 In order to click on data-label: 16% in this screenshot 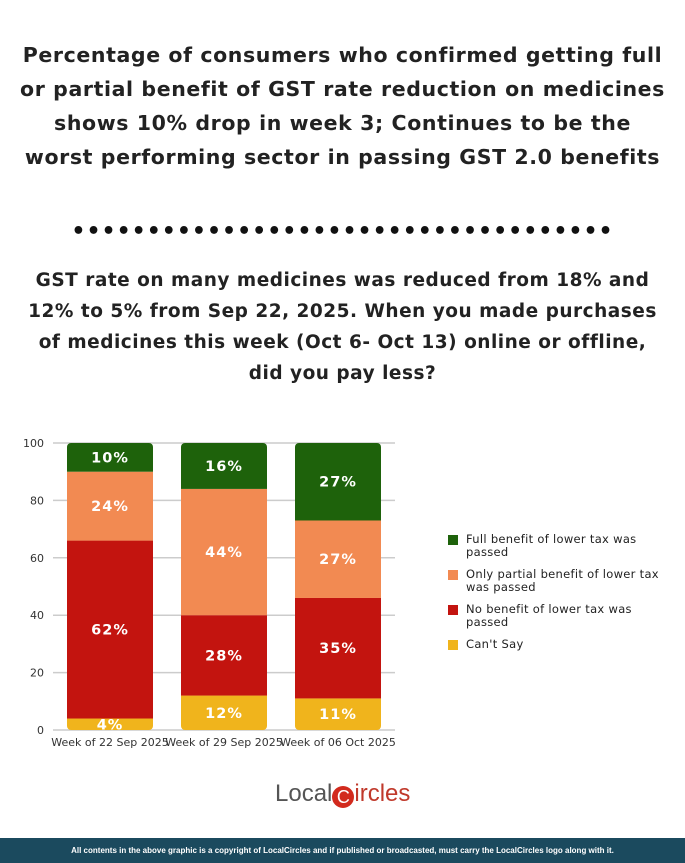, I will do `click(224, 467)`.